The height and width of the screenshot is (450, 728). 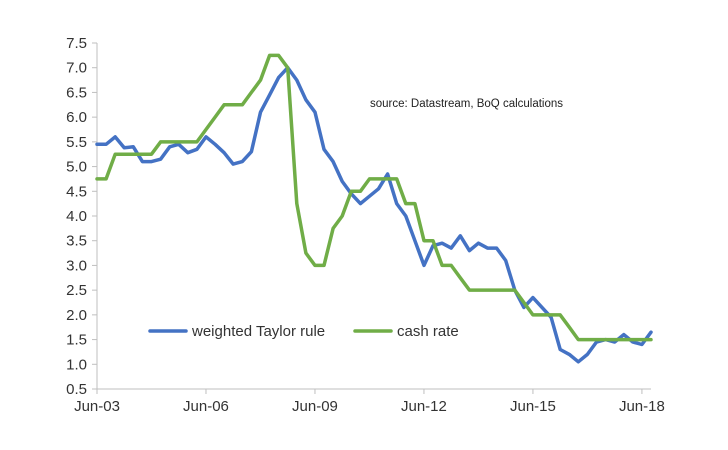 What do you see at coordinates (76, 290) in the screenshot?
I see `y-tick-label: 2.5` at bounding box center [76, 290].